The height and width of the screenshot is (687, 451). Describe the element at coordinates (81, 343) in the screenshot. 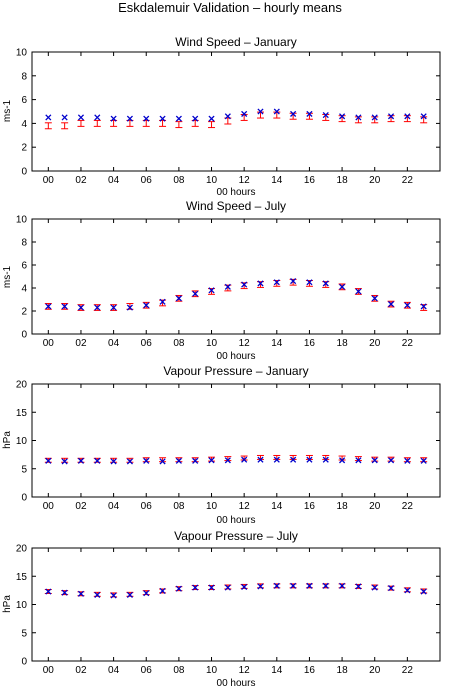

I see `x-tick-label: 02` at that location.